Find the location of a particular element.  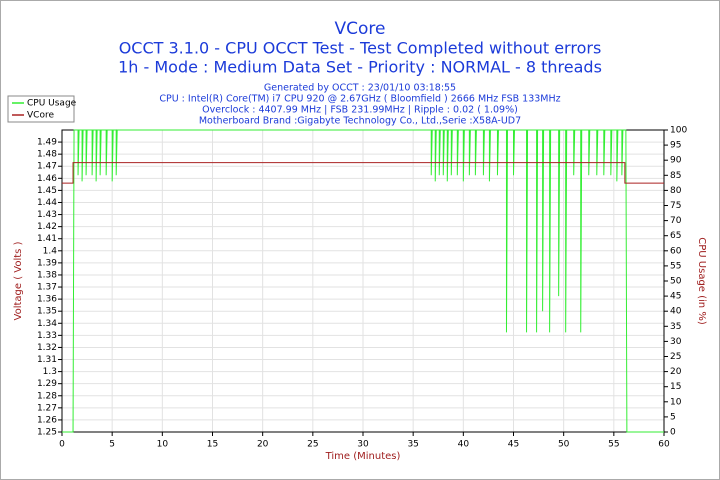

x-tick-label: 15 is located at coordinates (212, 445).